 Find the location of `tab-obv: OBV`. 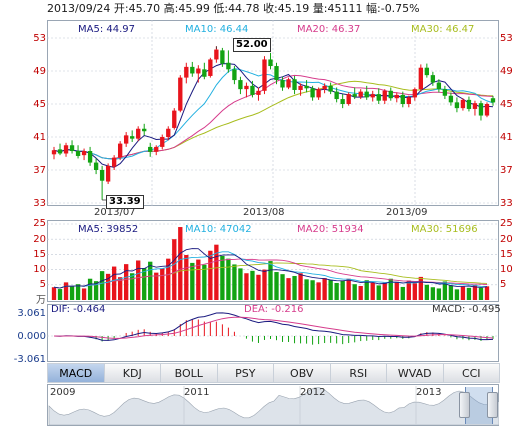

tab-obv: OBV is located at coordinates (302, 373).